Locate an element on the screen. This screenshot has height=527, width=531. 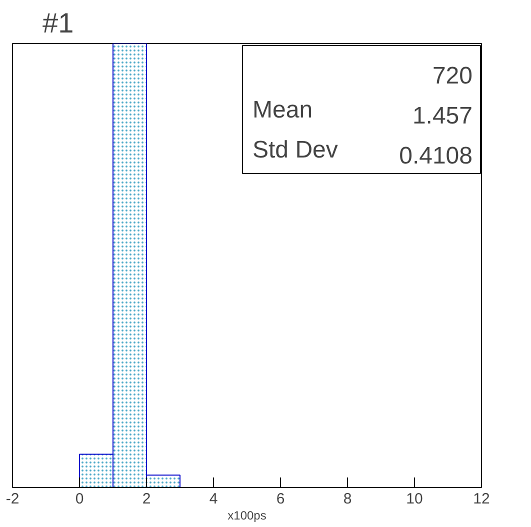
x-tick-label: 6 is located at coordinates (280, 499).